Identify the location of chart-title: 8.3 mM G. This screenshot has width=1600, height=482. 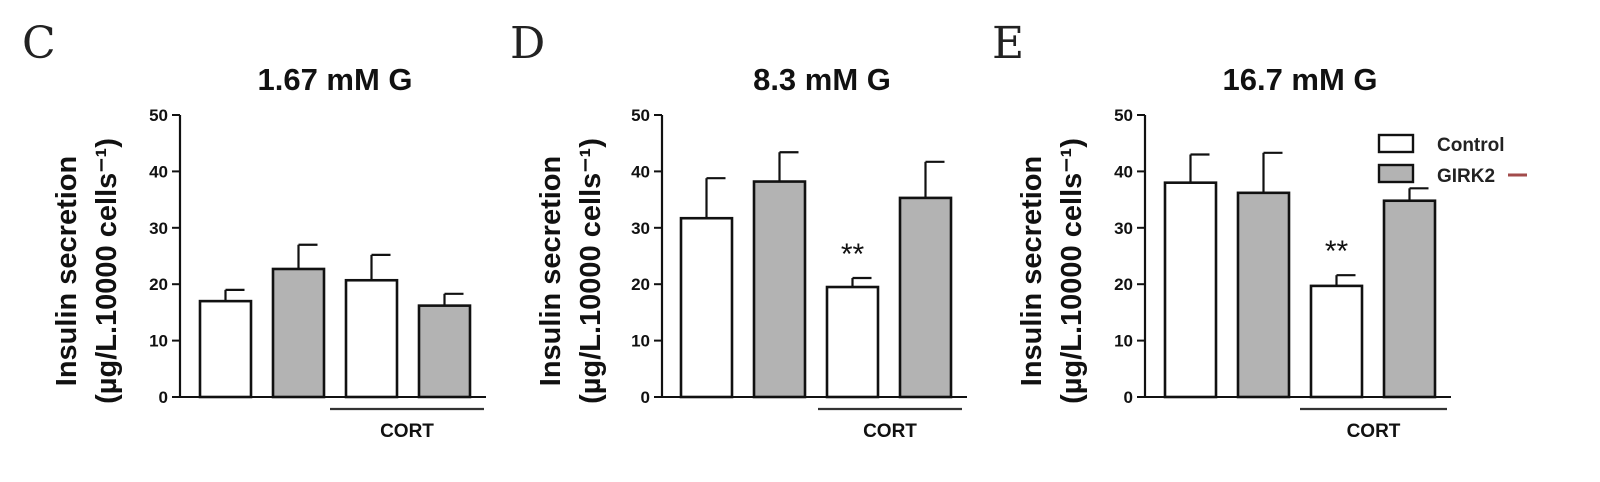
(822, 79).